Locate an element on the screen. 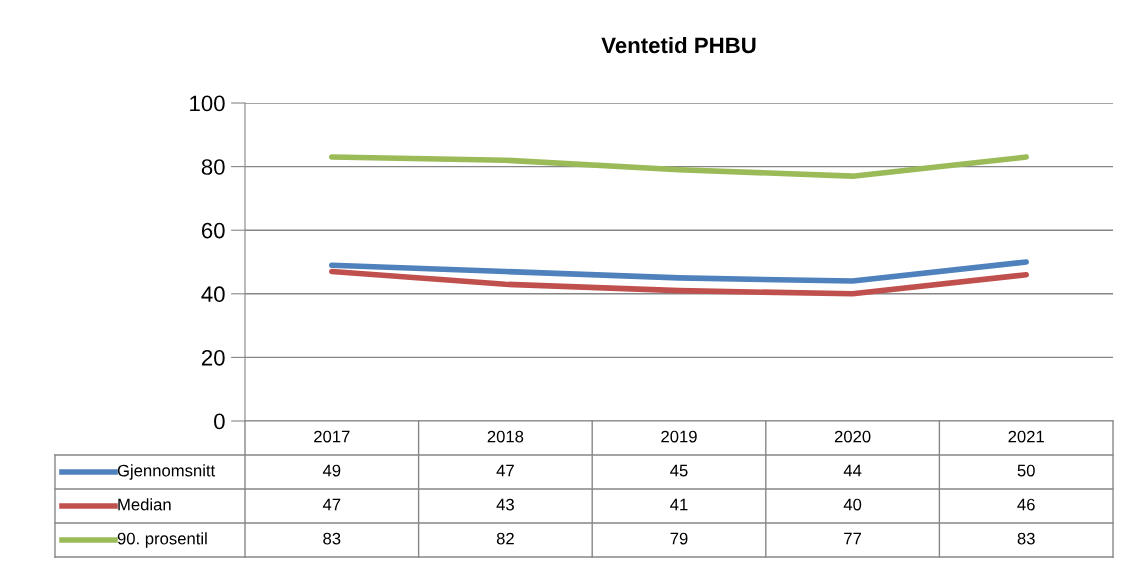 This screenshot has height=566, width=1130. data-label: 43 is located at coordinates (505, 504).